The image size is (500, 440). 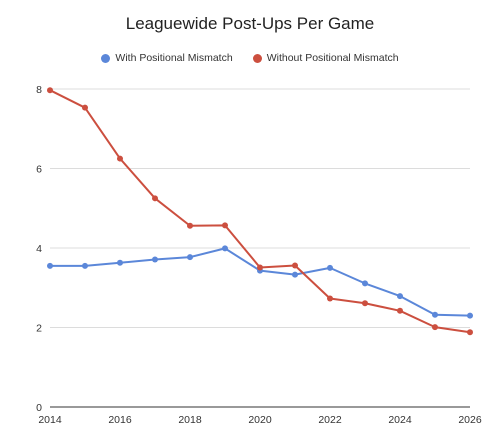 I want to click on y-tick-label: 2, so click(x=39, y=329).